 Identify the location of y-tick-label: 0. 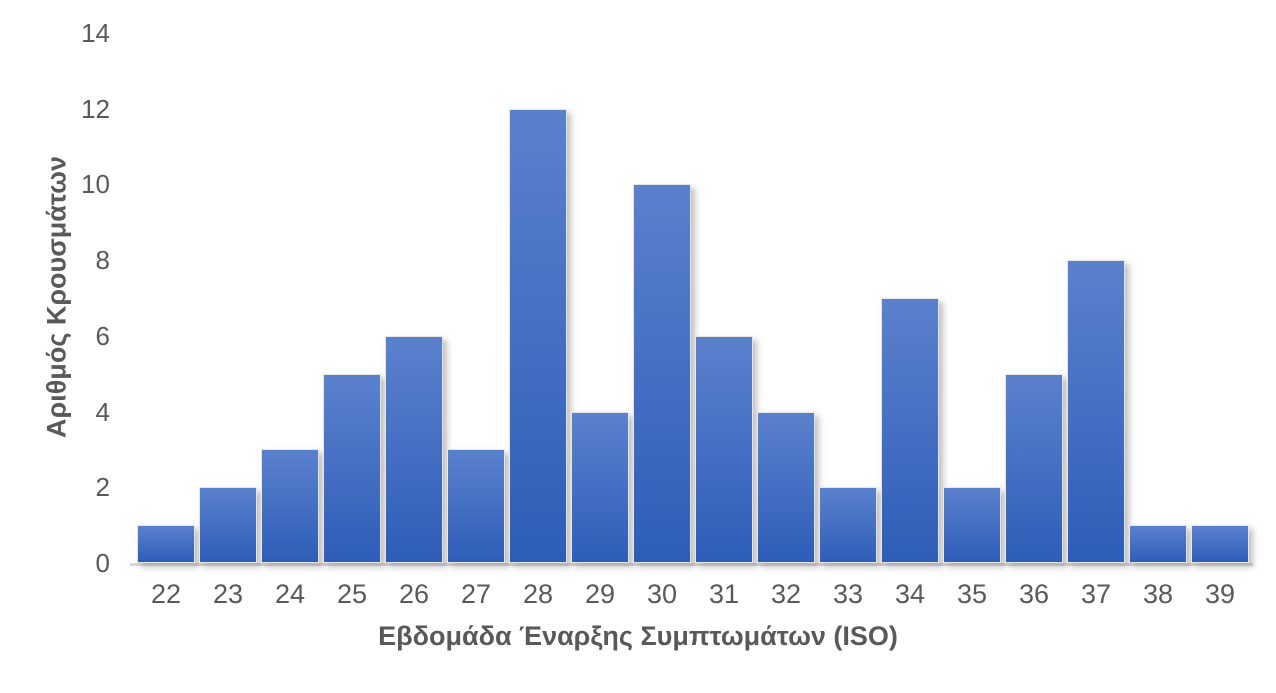
(102, 563).